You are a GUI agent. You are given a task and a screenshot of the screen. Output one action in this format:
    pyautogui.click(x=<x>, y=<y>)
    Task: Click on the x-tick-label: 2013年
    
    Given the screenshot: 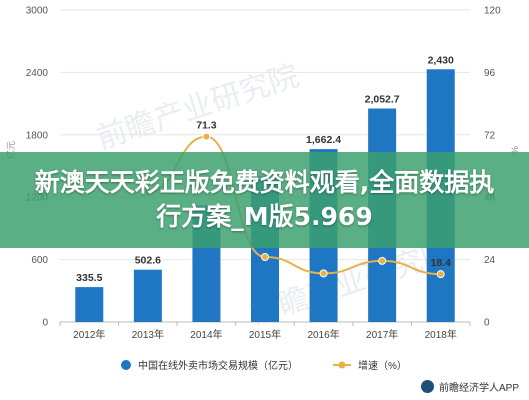 What is the action you would take?
    pyautogui.click(x=148, y=334)
    